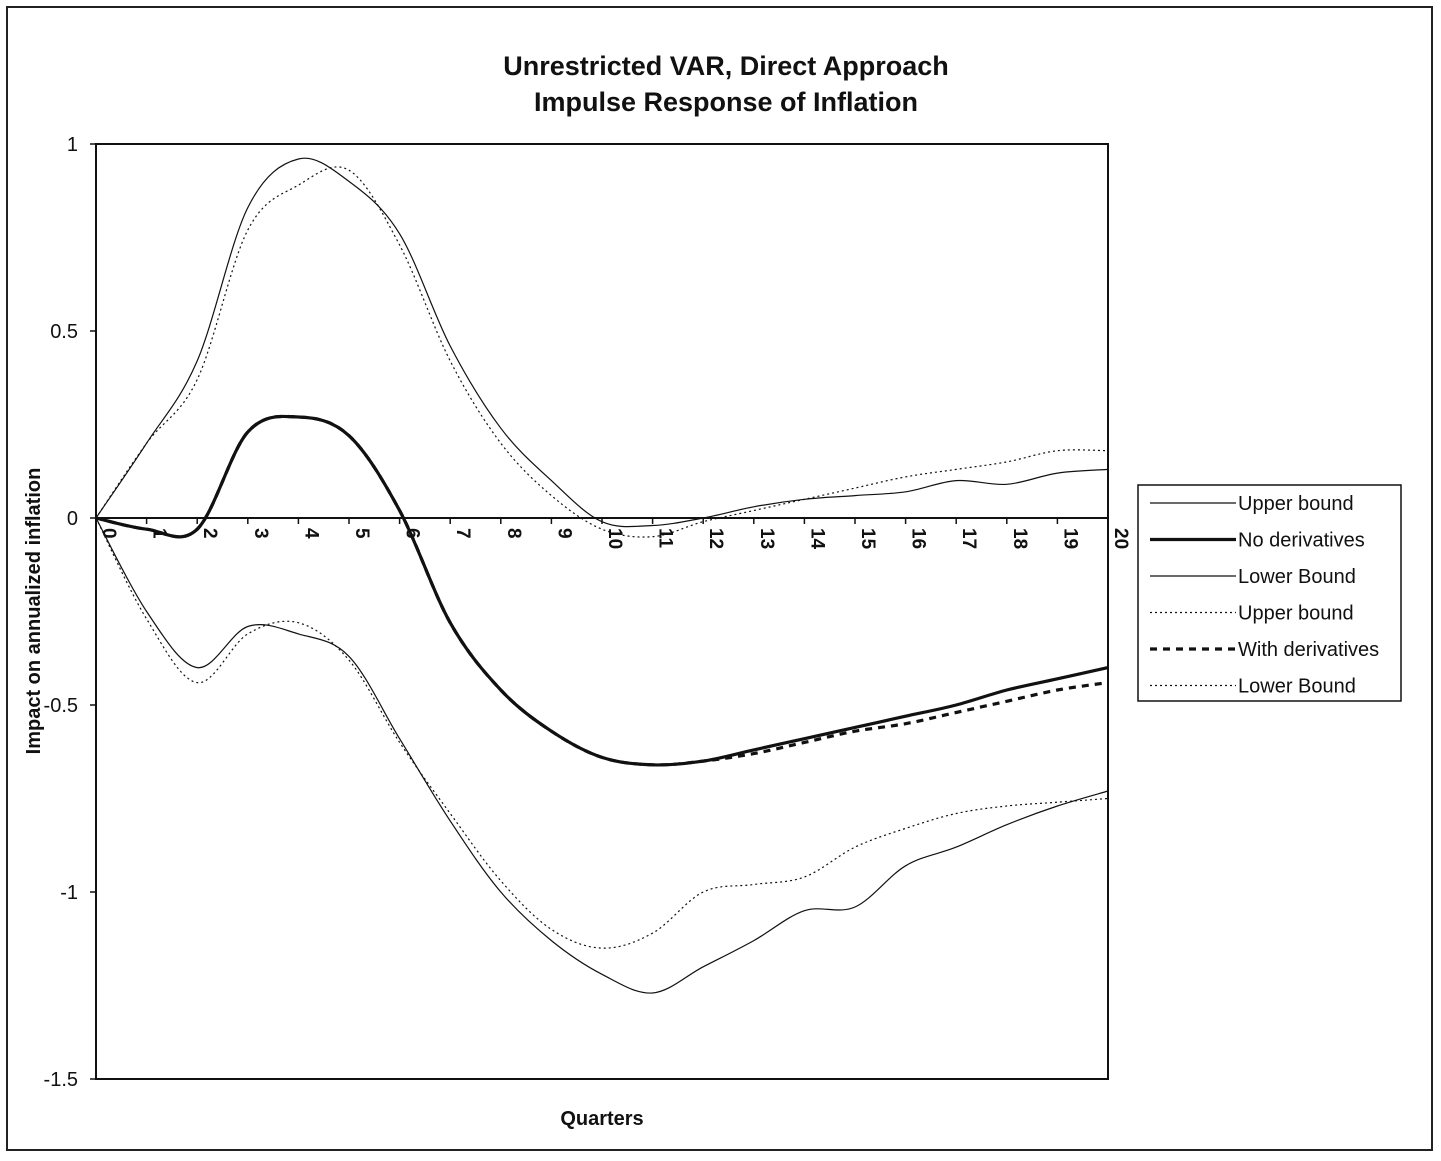 The width and height of the screenshot is (1441, 1161). Describe the element at coordinates (34, 611) in the screenshot. I see `y-axis-title: Impact on annualized inflation` at that location.